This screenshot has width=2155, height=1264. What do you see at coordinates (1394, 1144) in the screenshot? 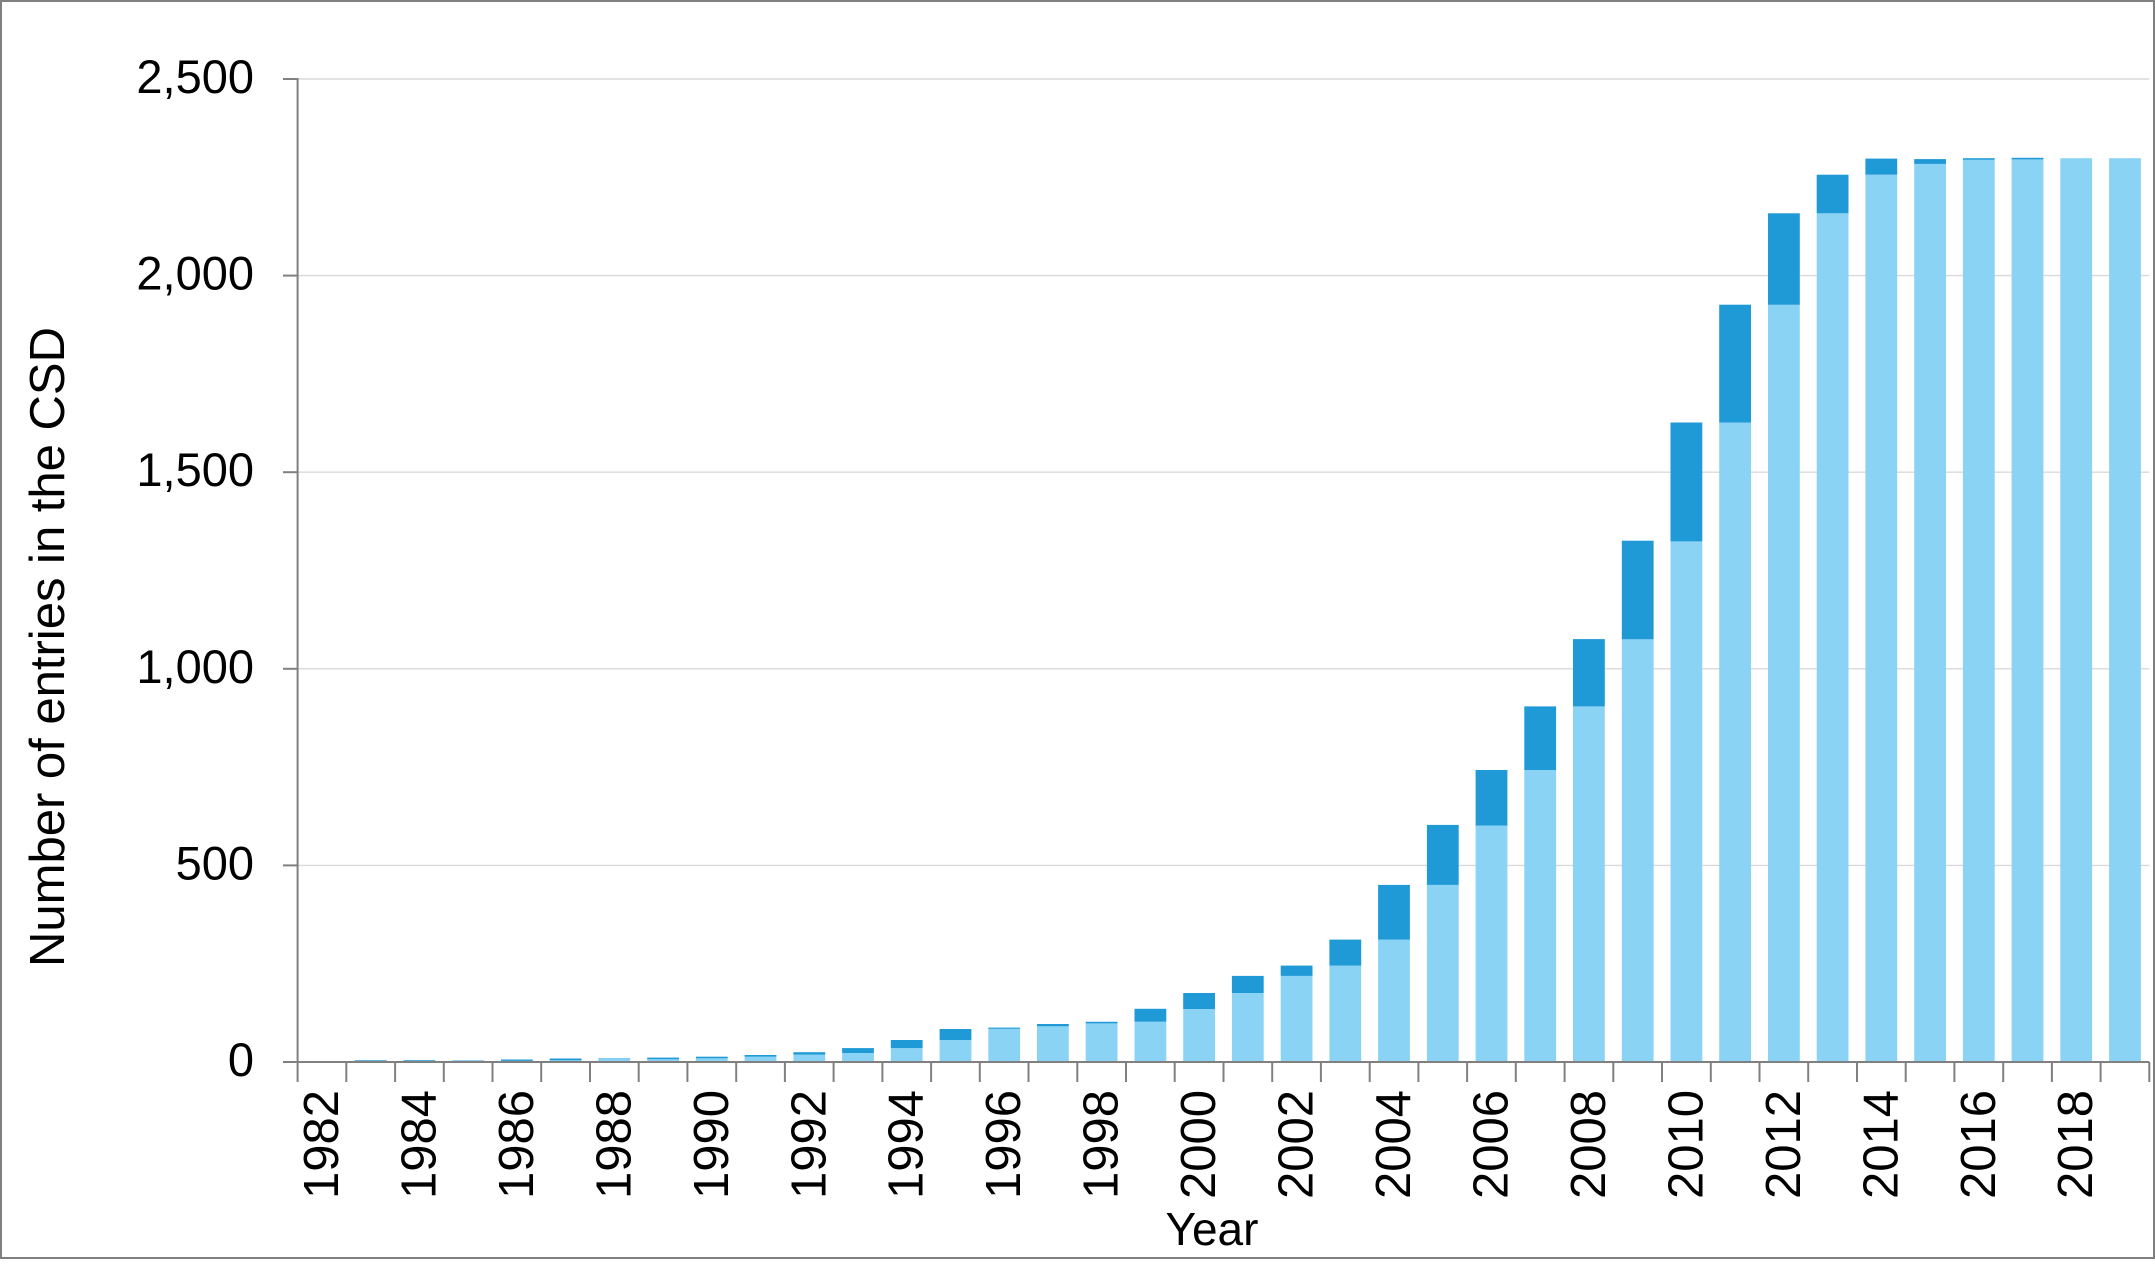
I see `svg-text: 2004` at bounding box center [1394, 1144].